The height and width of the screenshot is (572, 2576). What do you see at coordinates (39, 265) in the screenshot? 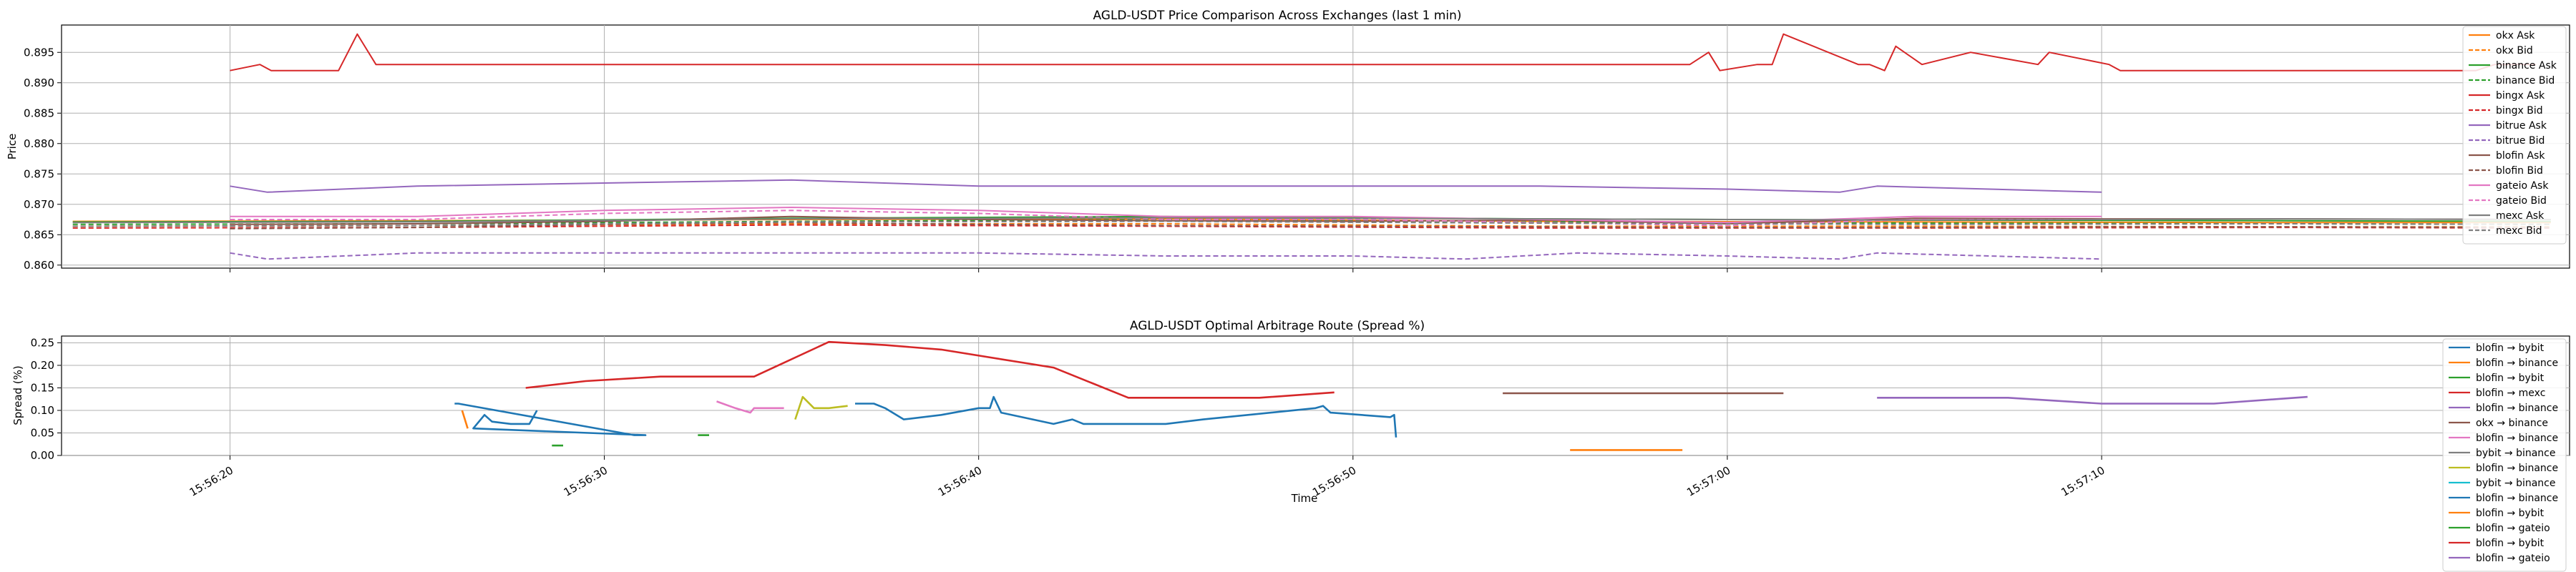
I see `y-tick-label: 0.860` at bounding box center [39, 265].